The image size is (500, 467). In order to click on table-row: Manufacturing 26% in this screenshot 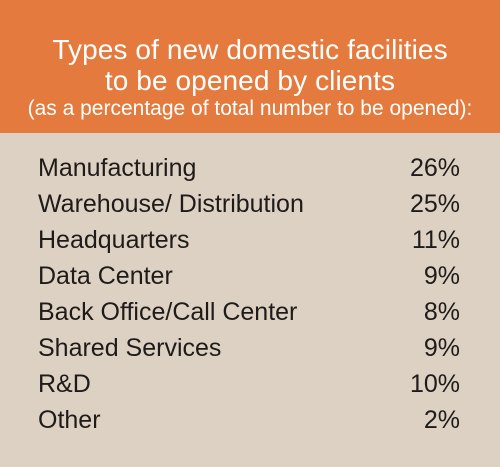, I will do `click(250, 168)`.